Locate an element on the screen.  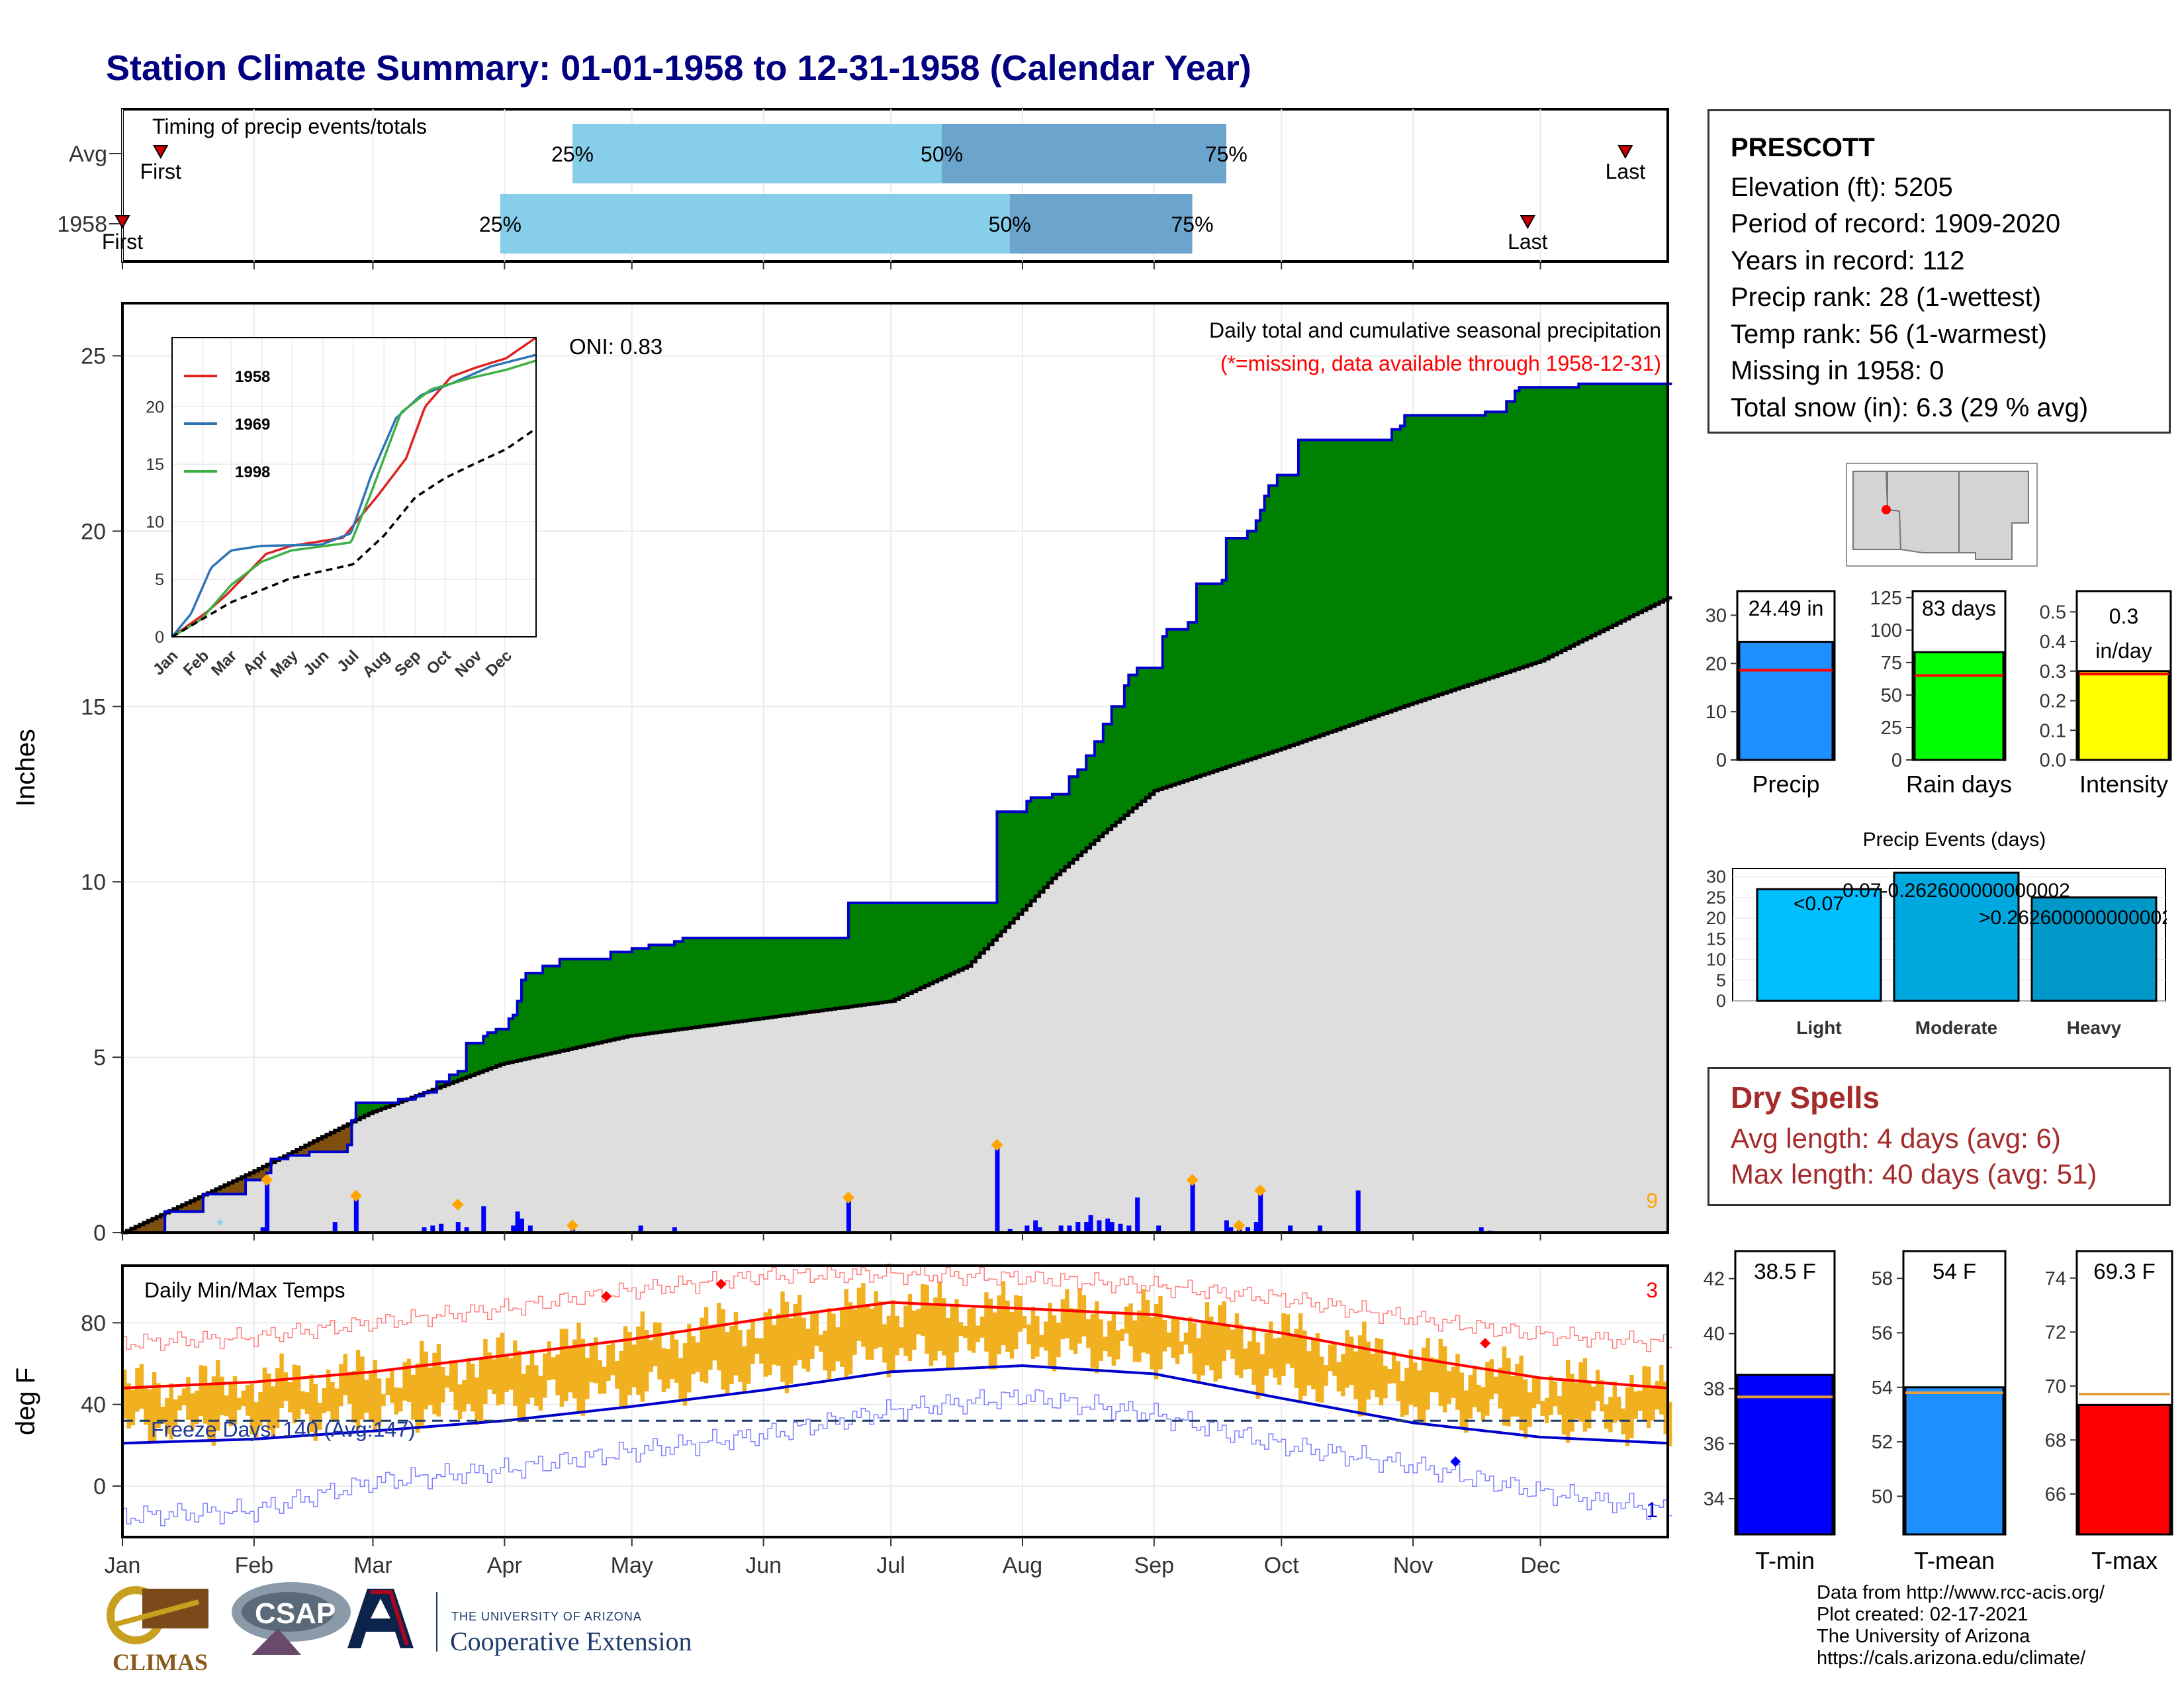
summary-y-tick: 0 is located at coordinates (1721, 760).